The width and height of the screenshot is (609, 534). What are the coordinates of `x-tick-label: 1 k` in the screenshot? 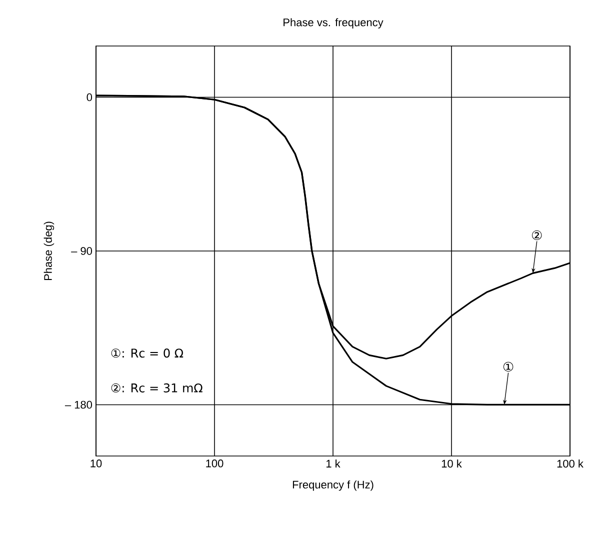 It's located at (333, 464).